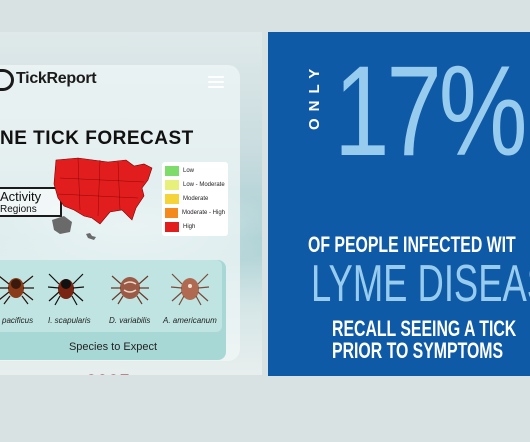  I want to click on stat-line-3: RECALL SEEING A TICK, so click(424, 328).